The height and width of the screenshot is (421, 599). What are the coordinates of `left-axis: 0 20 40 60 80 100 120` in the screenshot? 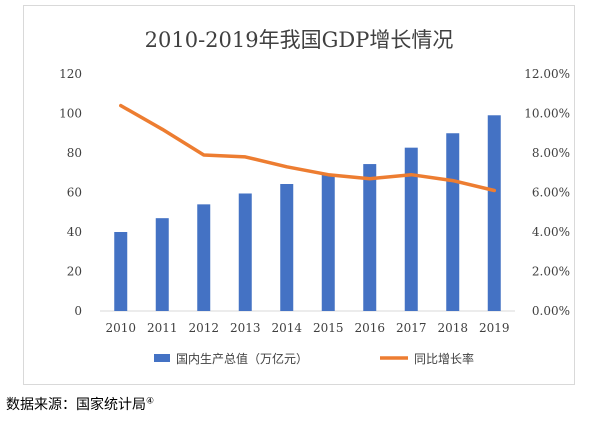 It's located at (70, 192).